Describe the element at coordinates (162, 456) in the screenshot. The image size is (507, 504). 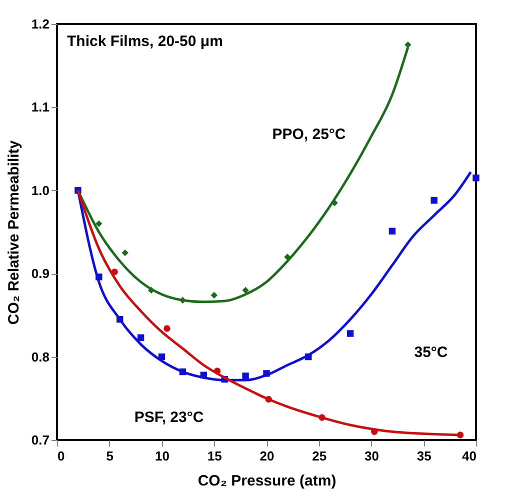
I see `x-tick-label: 10` at that location.